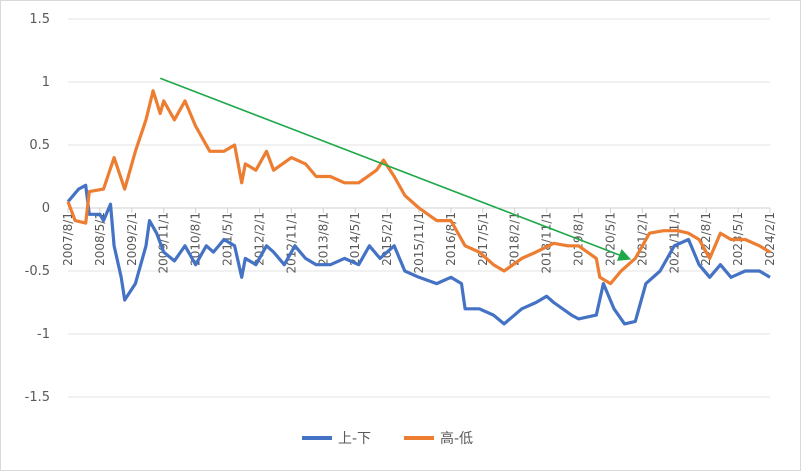 This screenshot has width=801, height=471. I want to click on y-tick-label: 0.5, so click(39, 145).